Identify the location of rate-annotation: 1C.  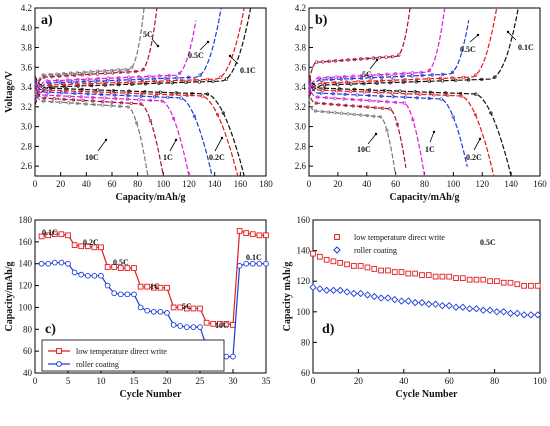
(430, 149).